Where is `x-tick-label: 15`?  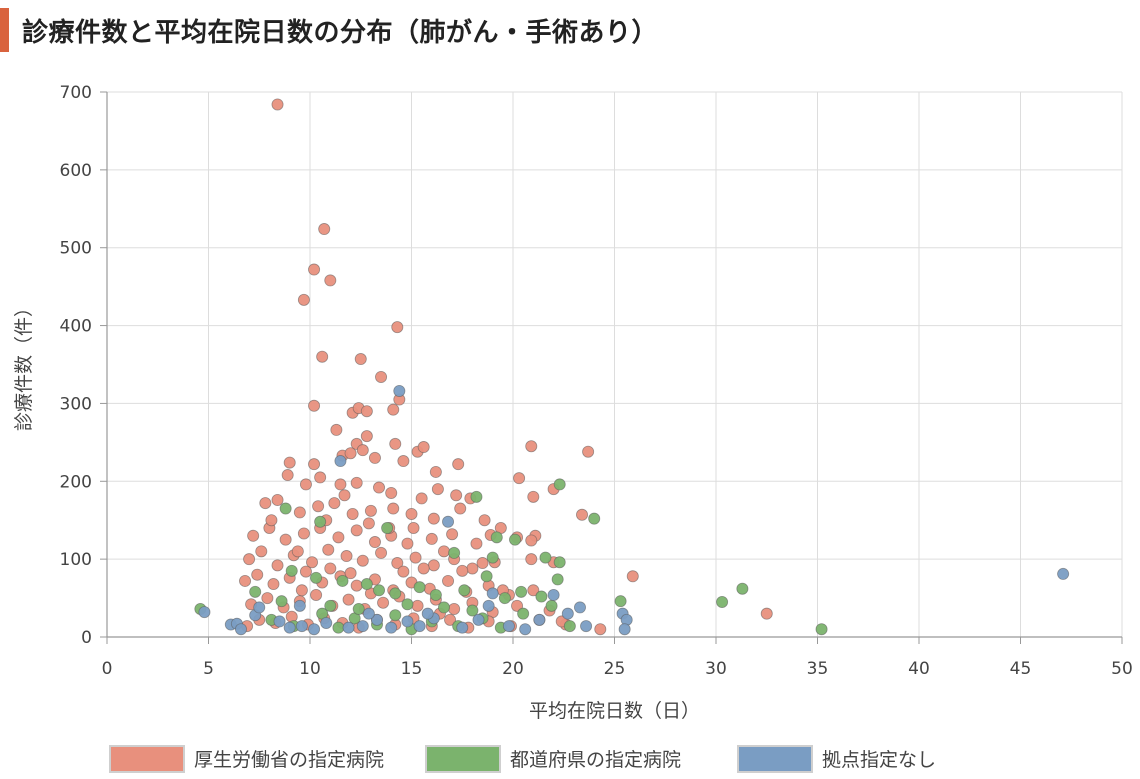 x-tick-label: 15 is located at coordinates (412, 669).